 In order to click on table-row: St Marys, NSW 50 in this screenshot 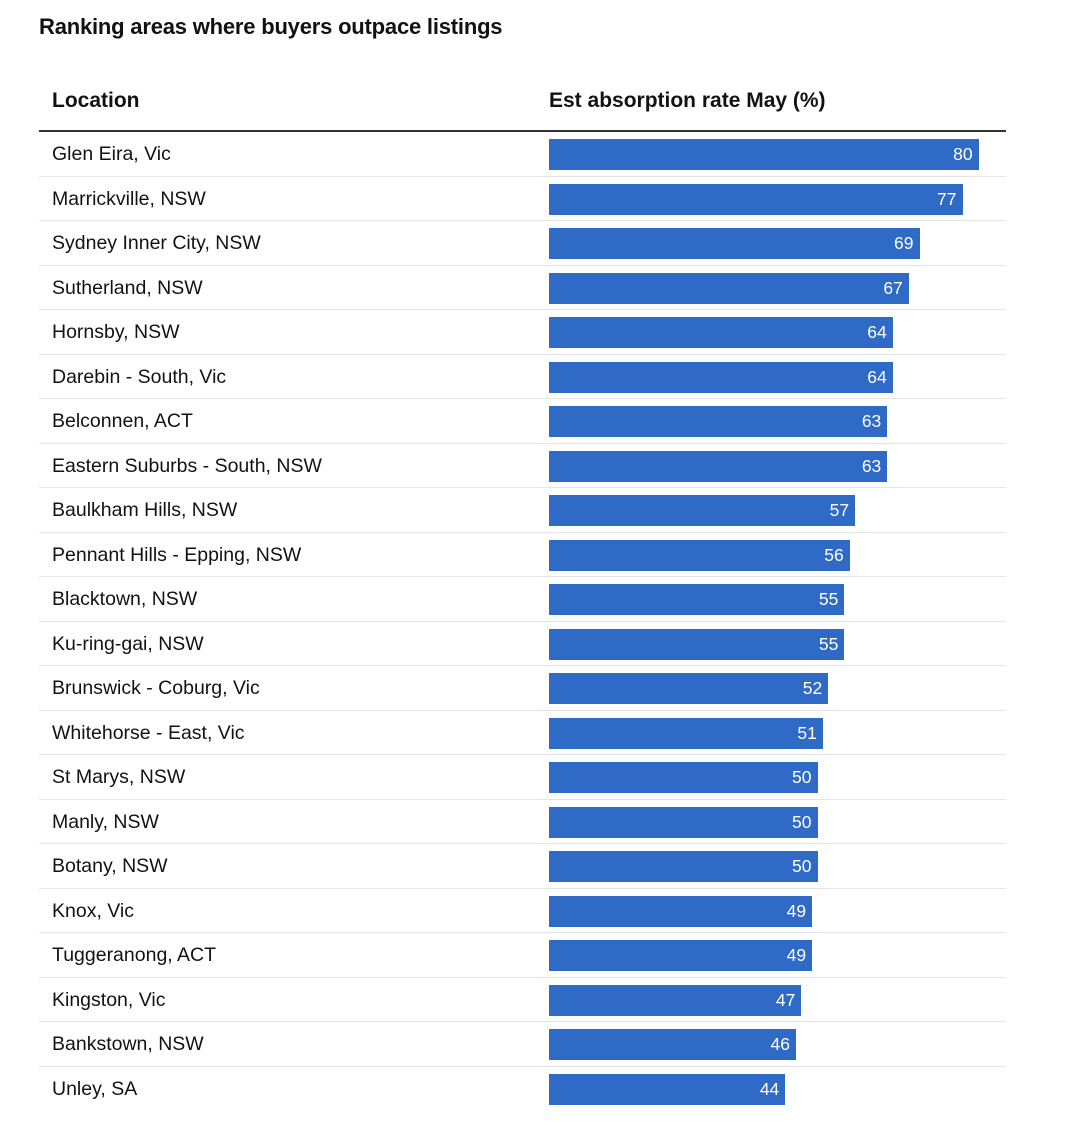, I will do `click(522, 777)`.